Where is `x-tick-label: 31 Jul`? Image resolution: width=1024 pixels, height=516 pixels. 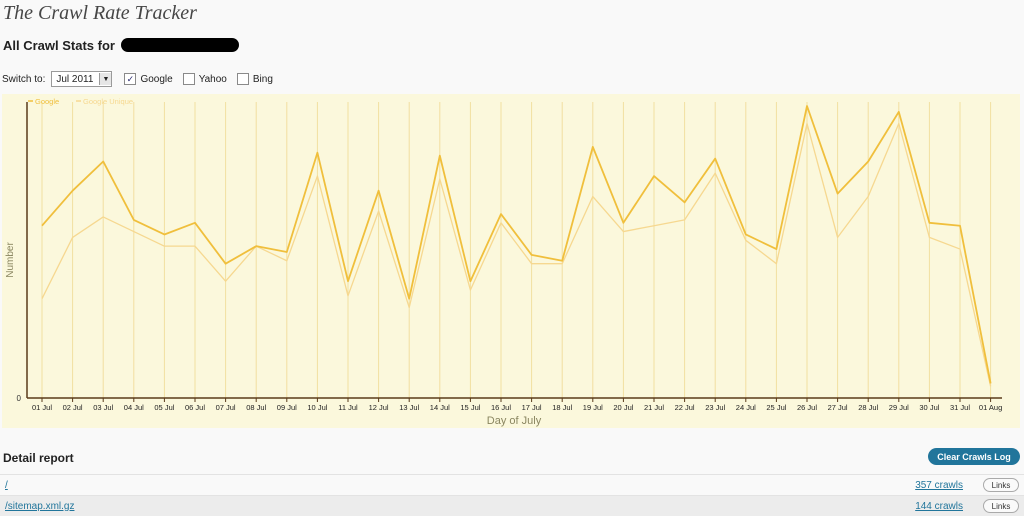
x-tick-label: 31 Jul is located at coordinates (960, 407).